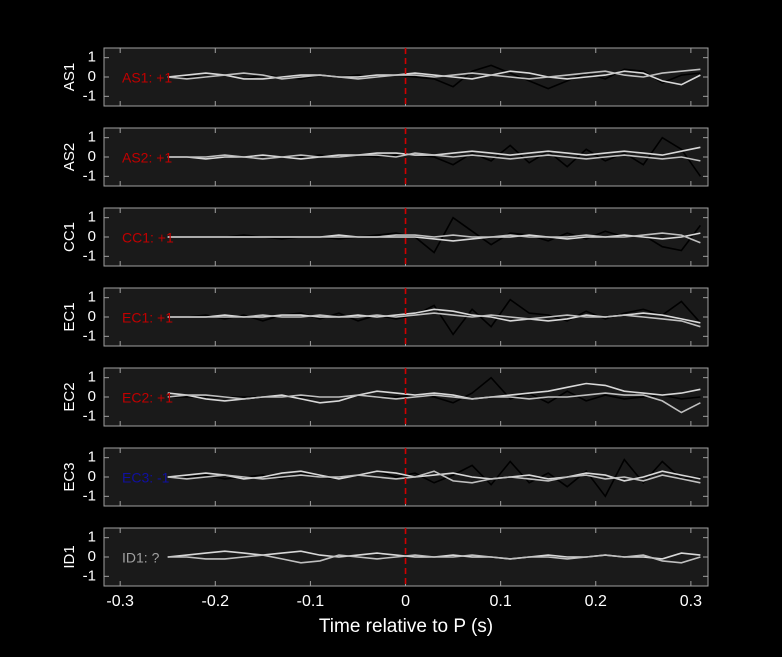 The height and width of the screenshot is (657, 782). Describe the element at coordinates (406, 626) in the screenshot. I see `x-axis-label: Time relative to P (s)` at that location.